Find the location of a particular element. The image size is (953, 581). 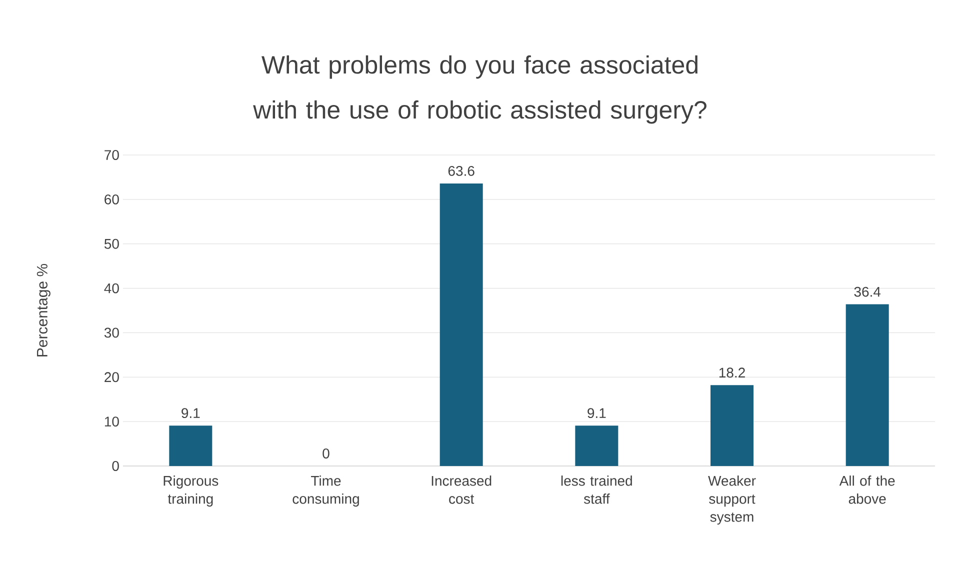

x-tick-label: less trained staff is located at coordinates (596, 490).